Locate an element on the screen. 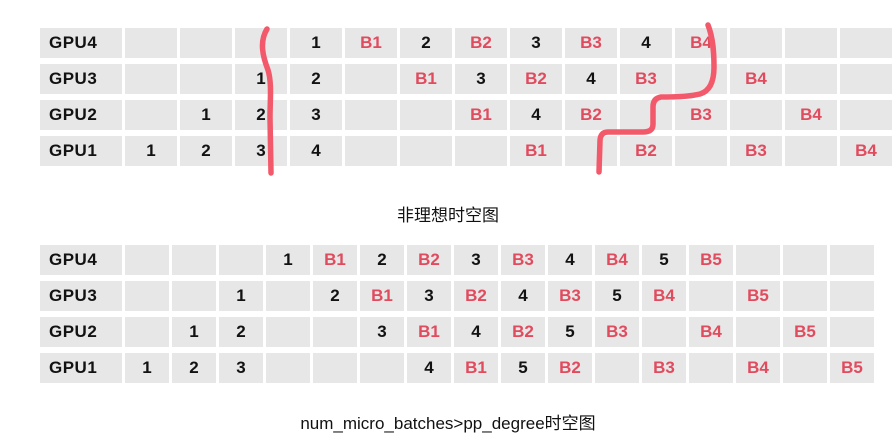 This screenshot has height=441, width=896. gpu-row-label: GPU3 is located at coordinates (81, 79).